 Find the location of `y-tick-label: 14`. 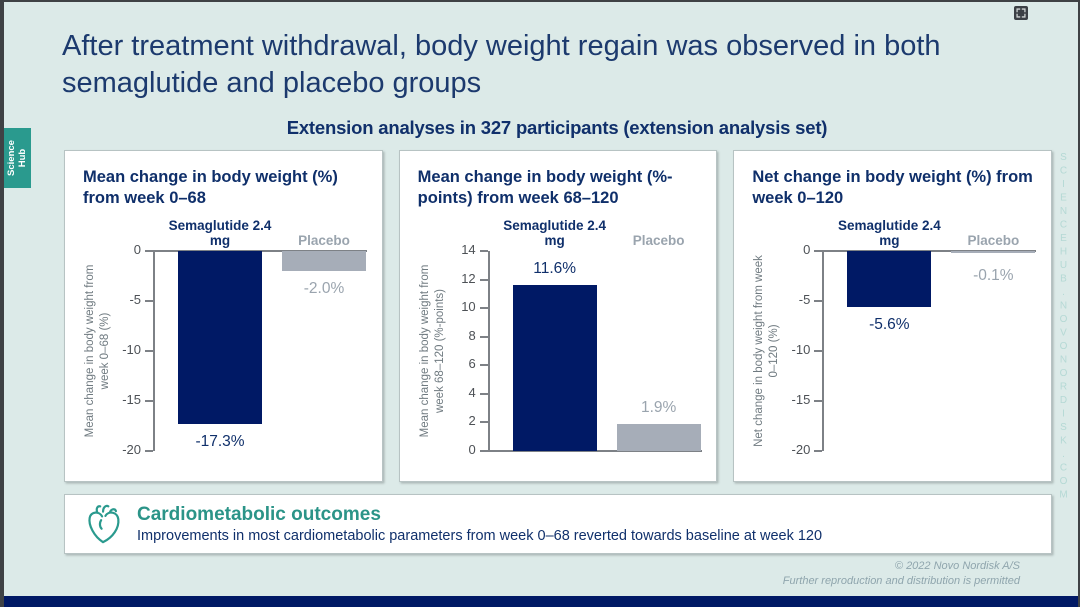

y-tick-label: 14 is located at coordinates (468, 249).